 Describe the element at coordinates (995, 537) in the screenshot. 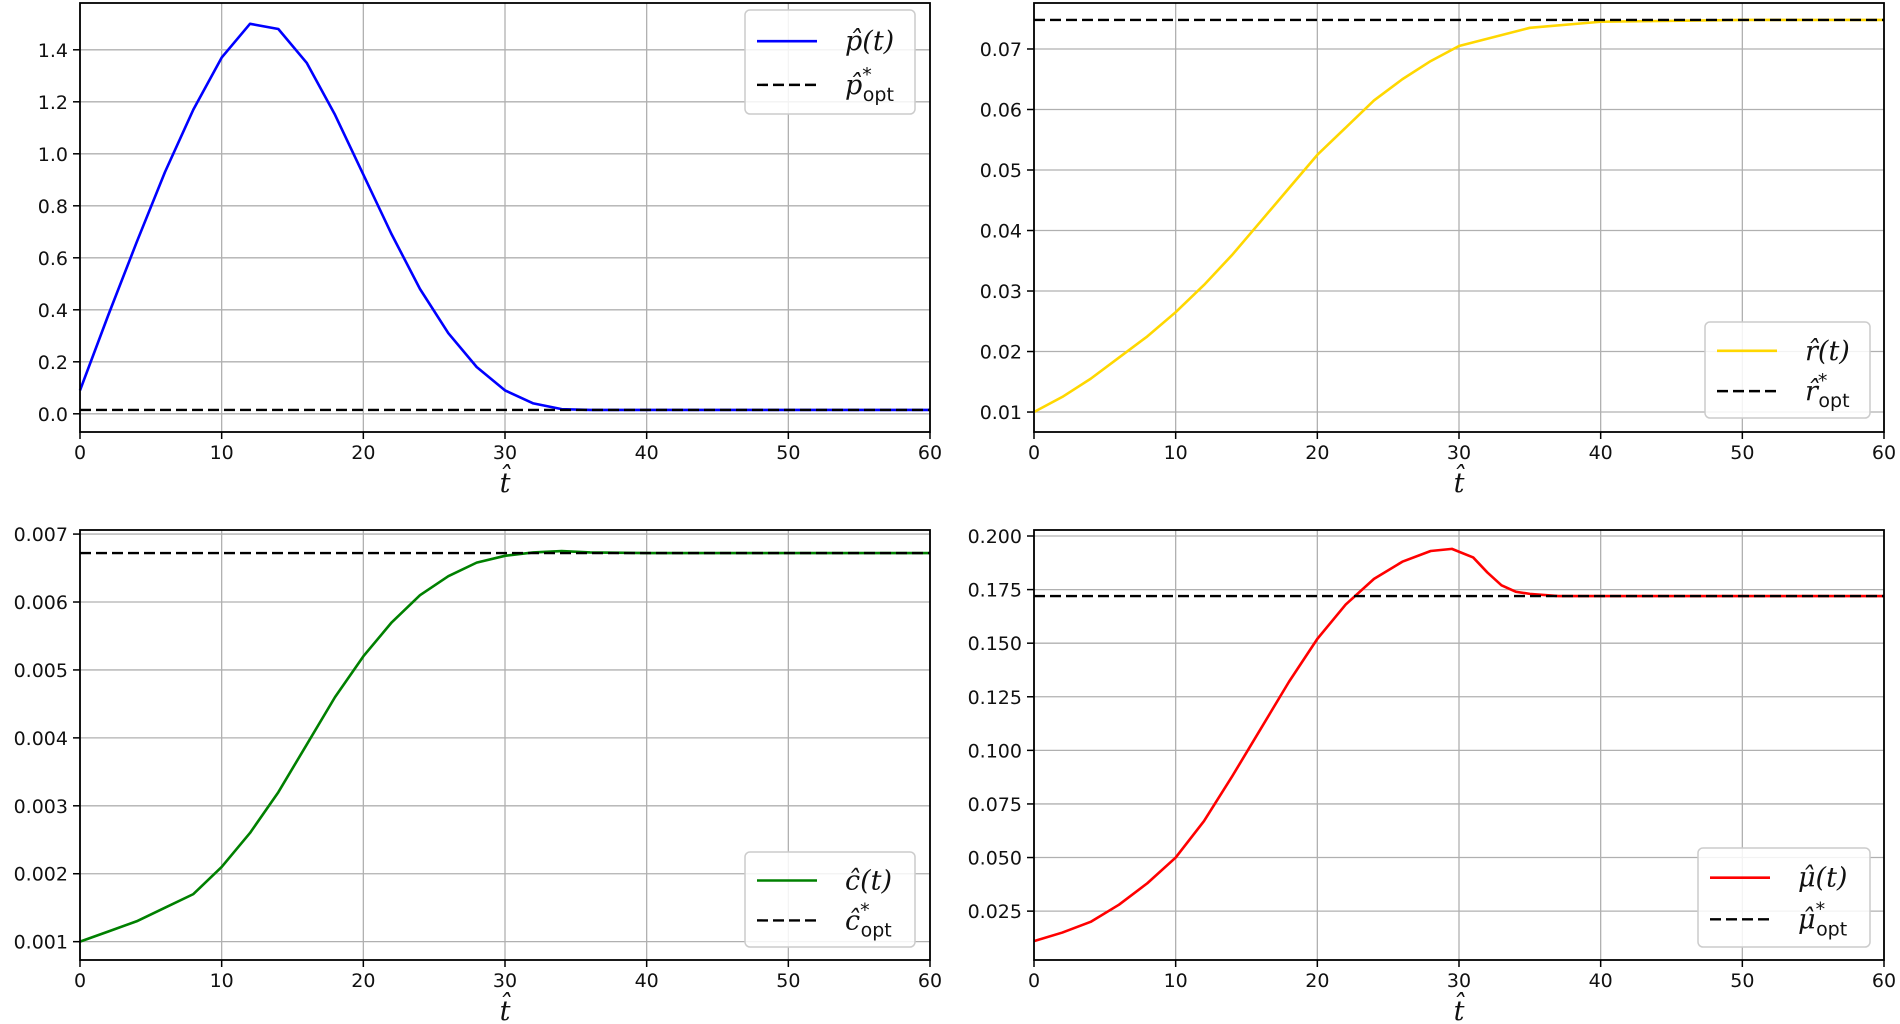

I see `y-tick-label: 0.200` at that location.